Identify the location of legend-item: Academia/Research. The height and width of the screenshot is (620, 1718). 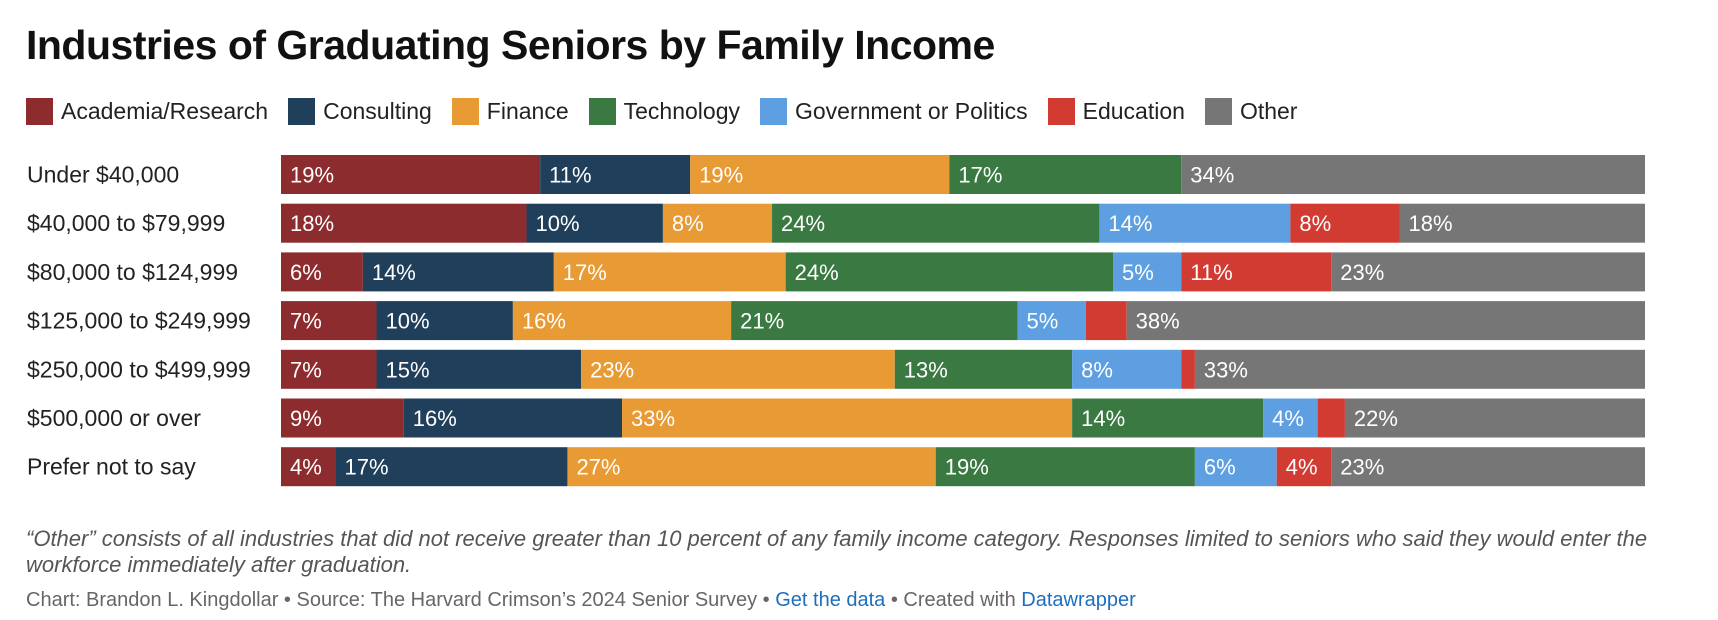
(147, 111).